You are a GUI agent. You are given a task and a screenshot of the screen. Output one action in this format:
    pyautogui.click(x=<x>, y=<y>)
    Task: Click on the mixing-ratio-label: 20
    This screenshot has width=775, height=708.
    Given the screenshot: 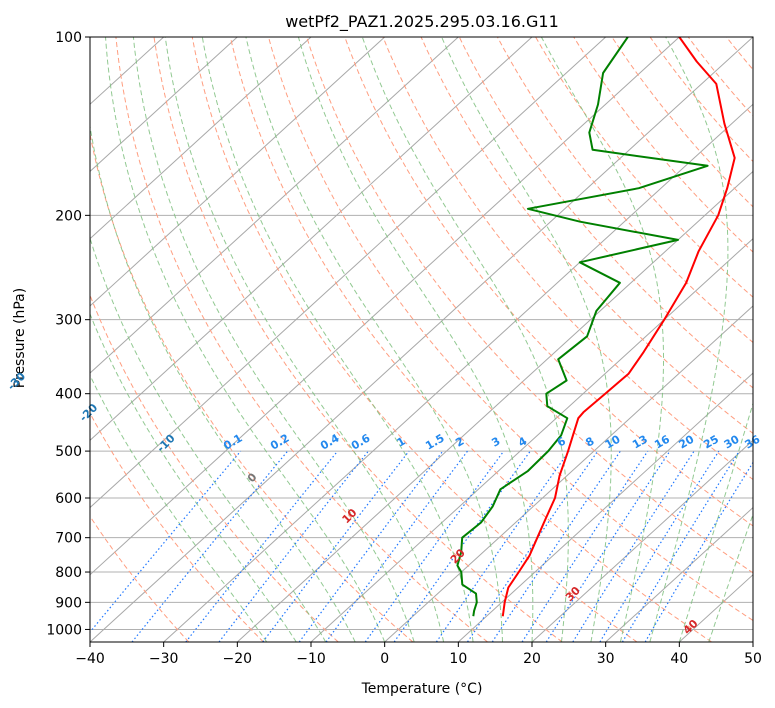 What is the action you would take?
    pyautogui.click(x=687, y=441)
    